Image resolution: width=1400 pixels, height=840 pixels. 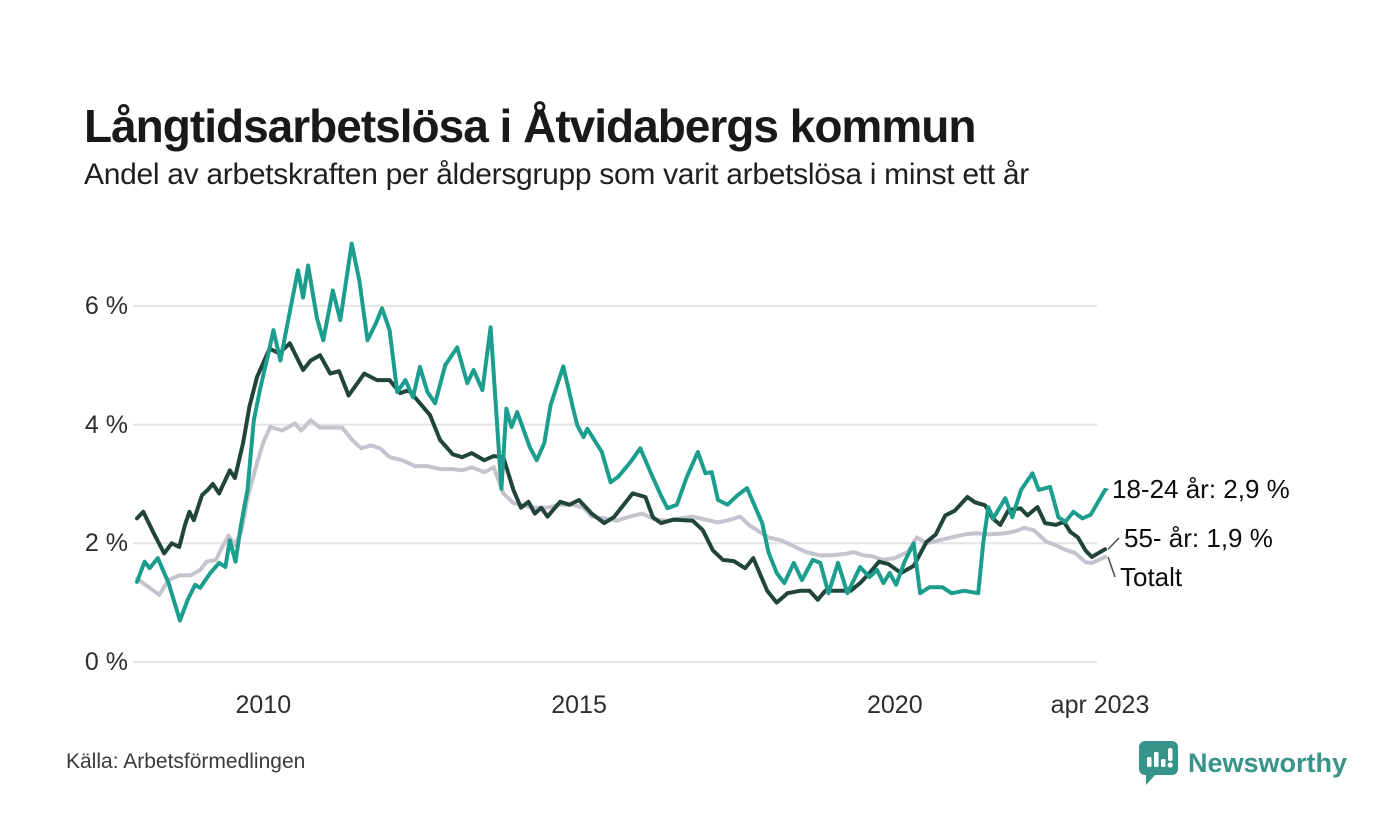 What do you see at coordinates (186, 761) in the screenshot?
I see `source-note: Källa: Arbetsförmedlingen` at bounding box center [186, 761].